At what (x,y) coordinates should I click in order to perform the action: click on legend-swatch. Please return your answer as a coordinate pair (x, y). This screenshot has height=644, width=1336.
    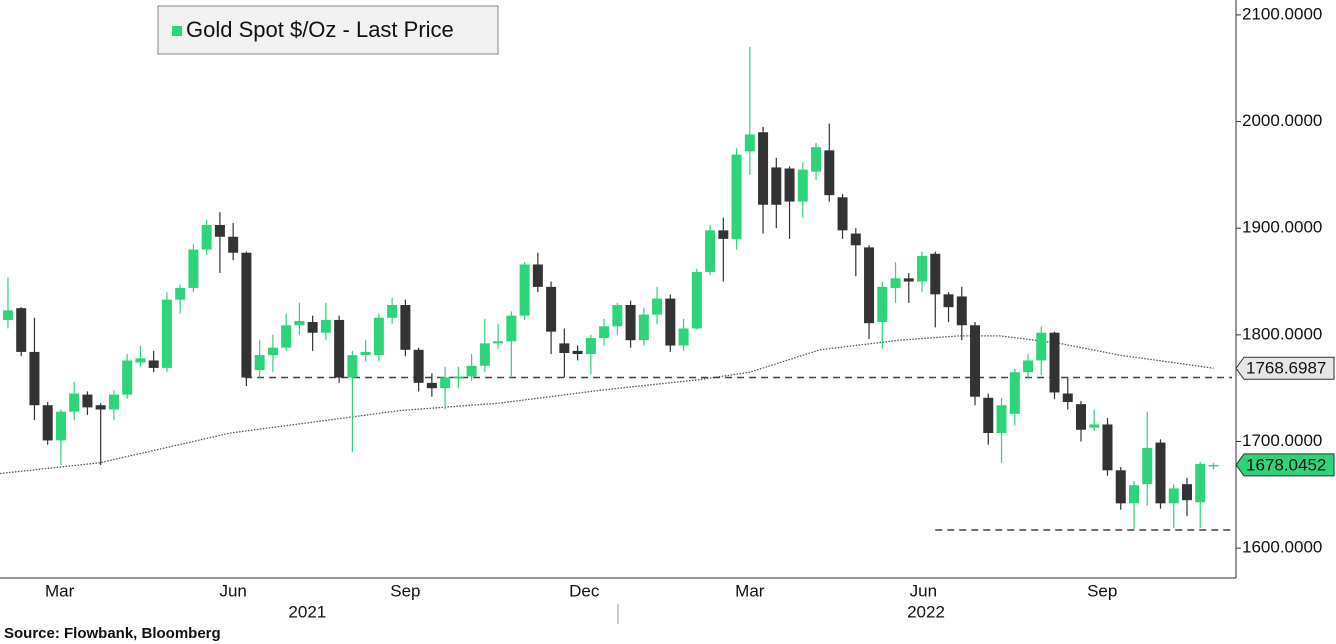
    Looking at the image, I should click on (177, 31).